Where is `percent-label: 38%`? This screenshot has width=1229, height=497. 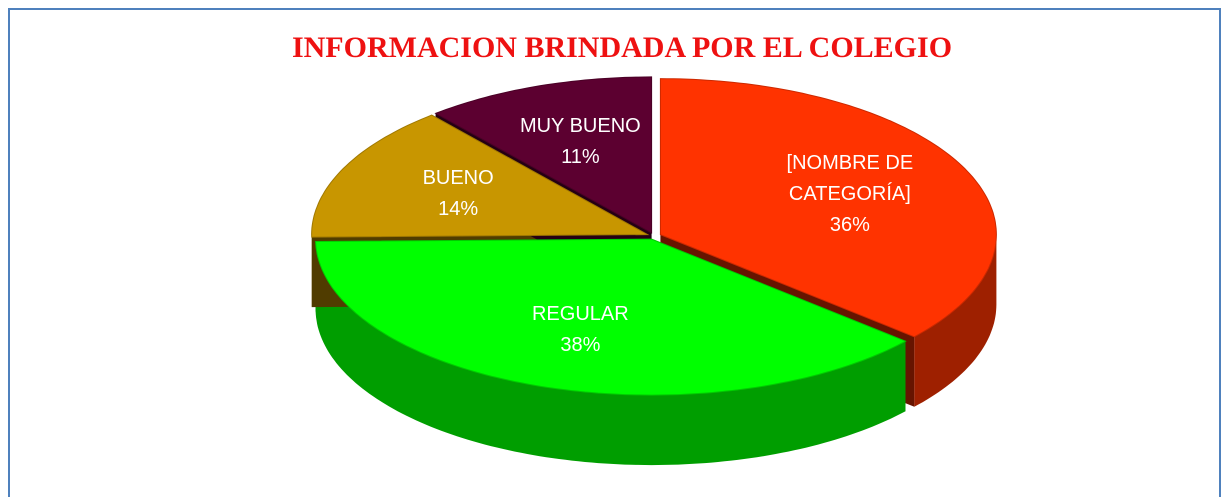 percent-label: 38% is located at coordinates (580, 344).